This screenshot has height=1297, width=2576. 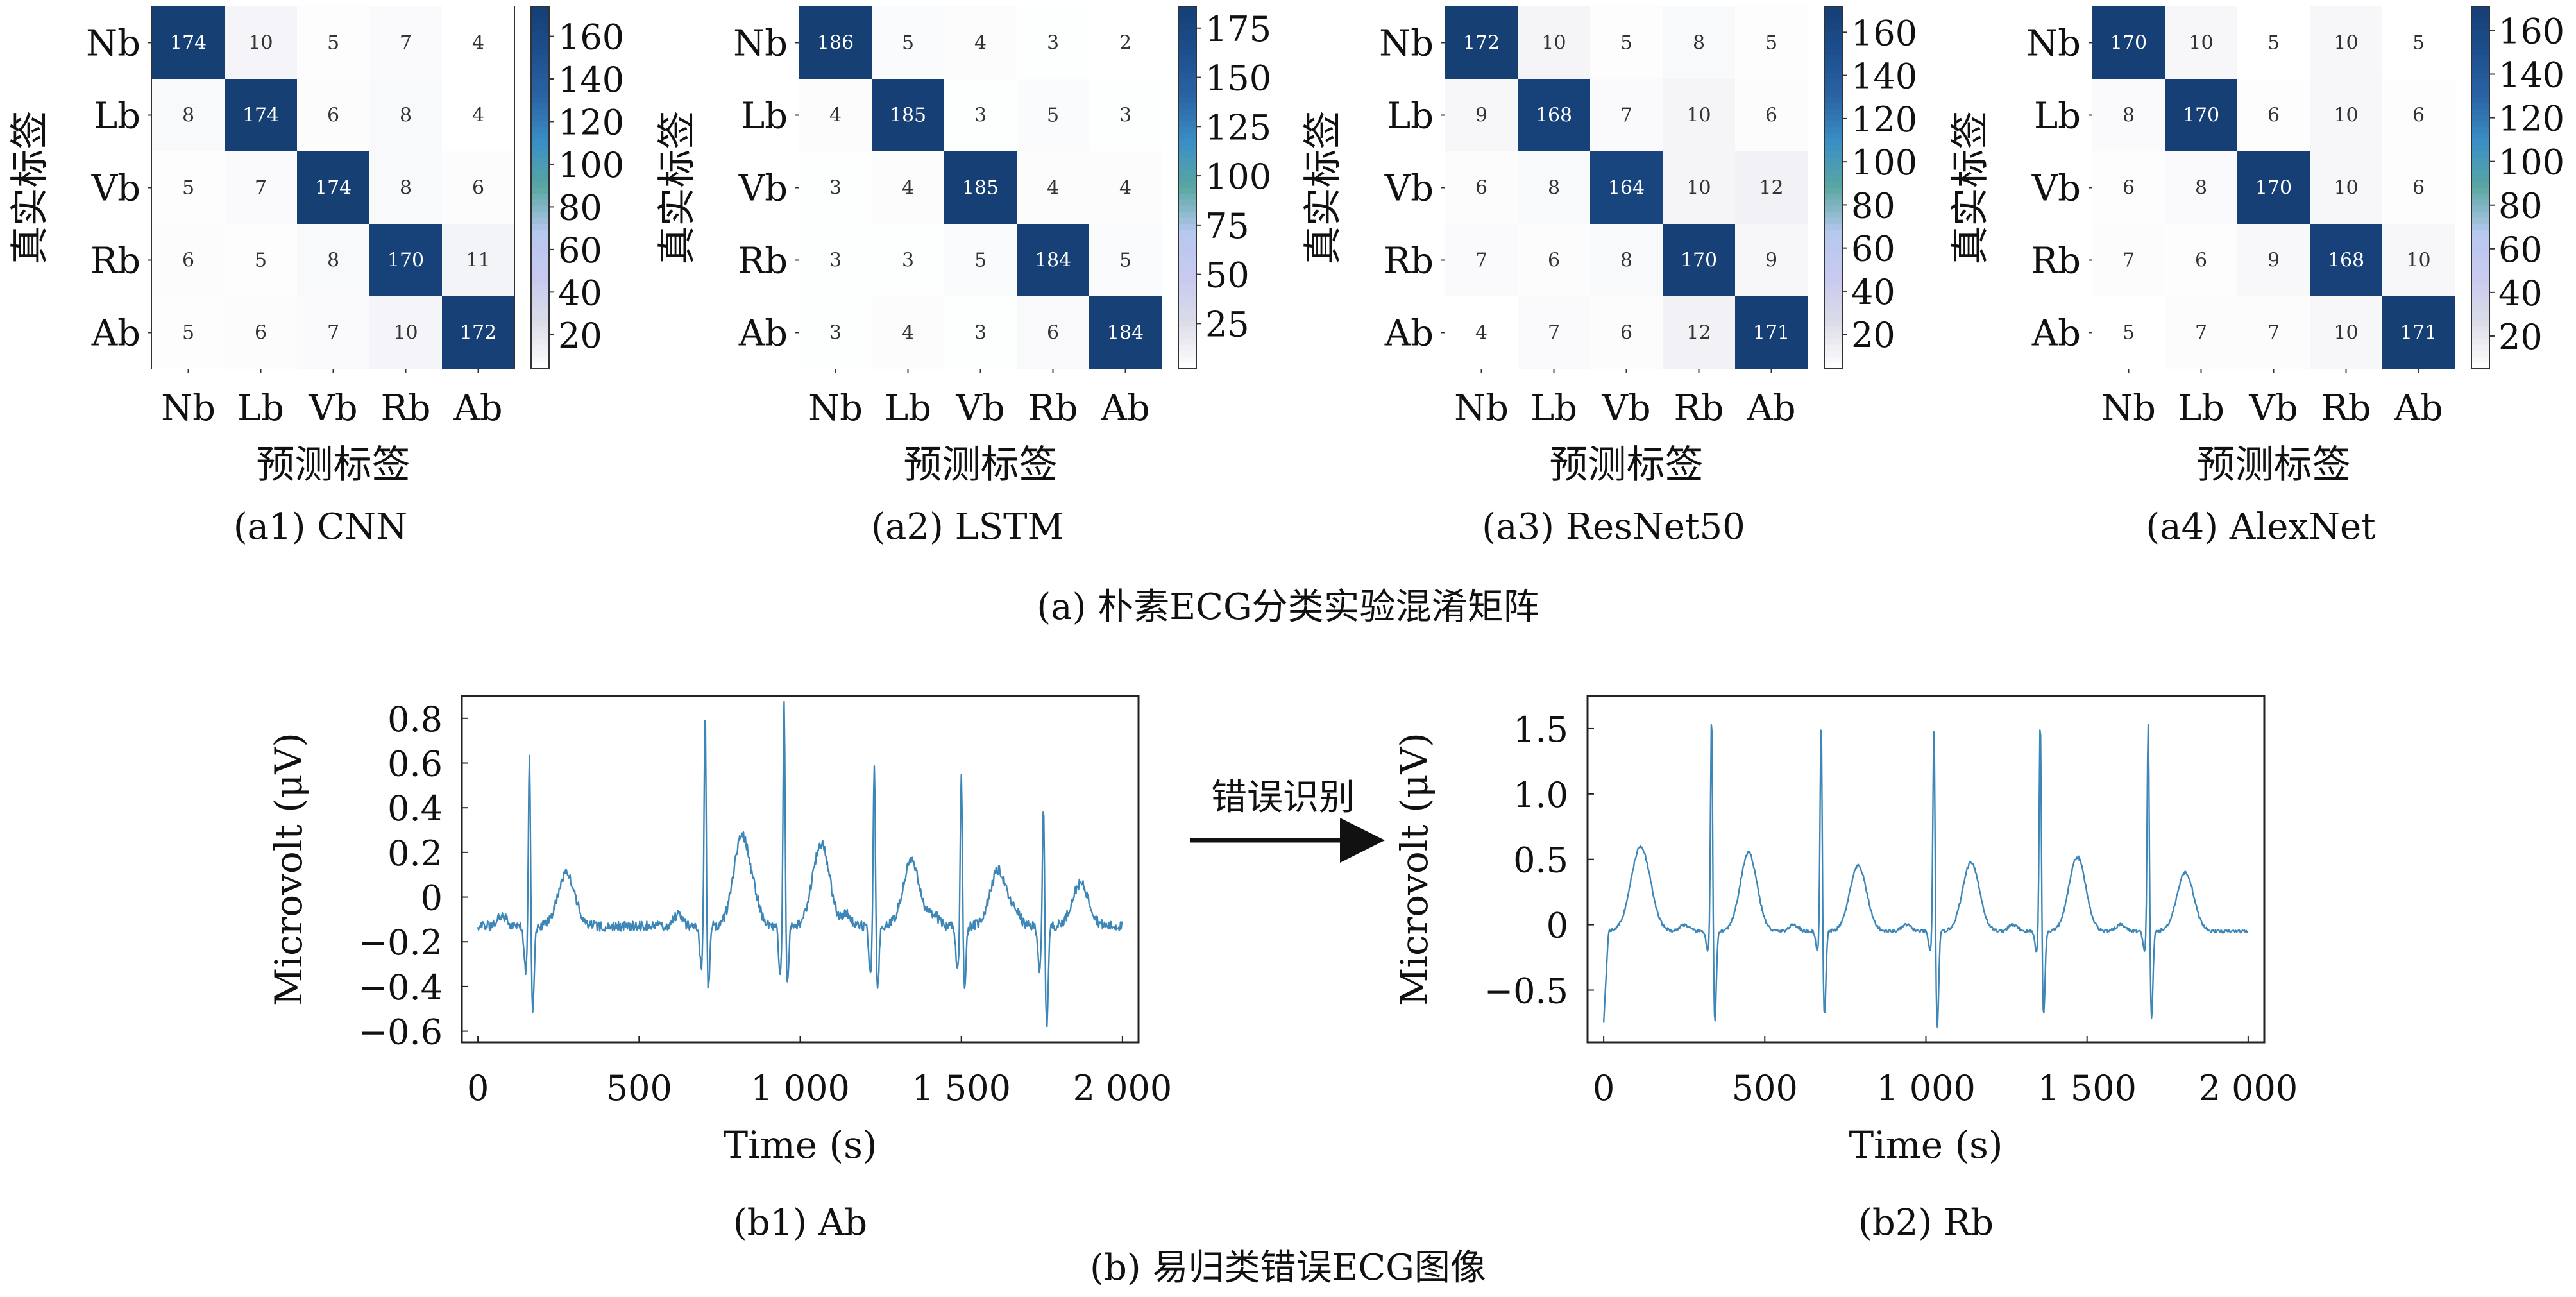 What do you see at coordinates (401, 942) in the screenshot?
I see `y-tick-label: −0.2` at bounding box center [401, 942].